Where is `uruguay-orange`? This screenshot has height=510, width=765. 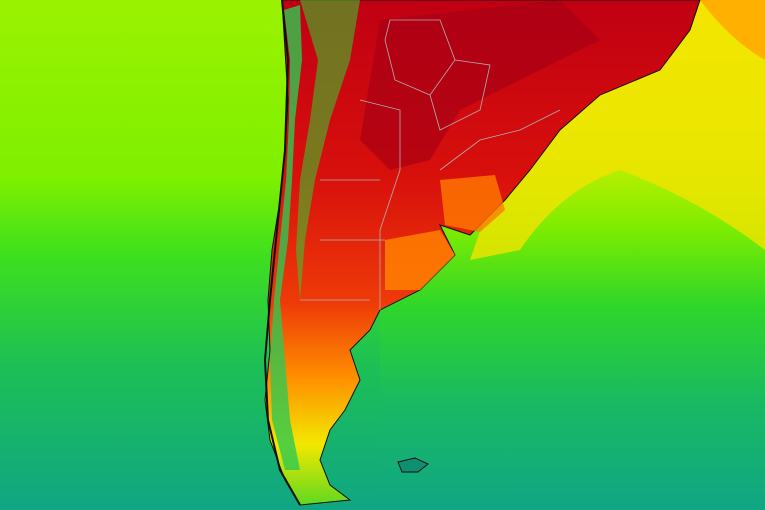 uruguay-orange is located at coordinates (472, 203).